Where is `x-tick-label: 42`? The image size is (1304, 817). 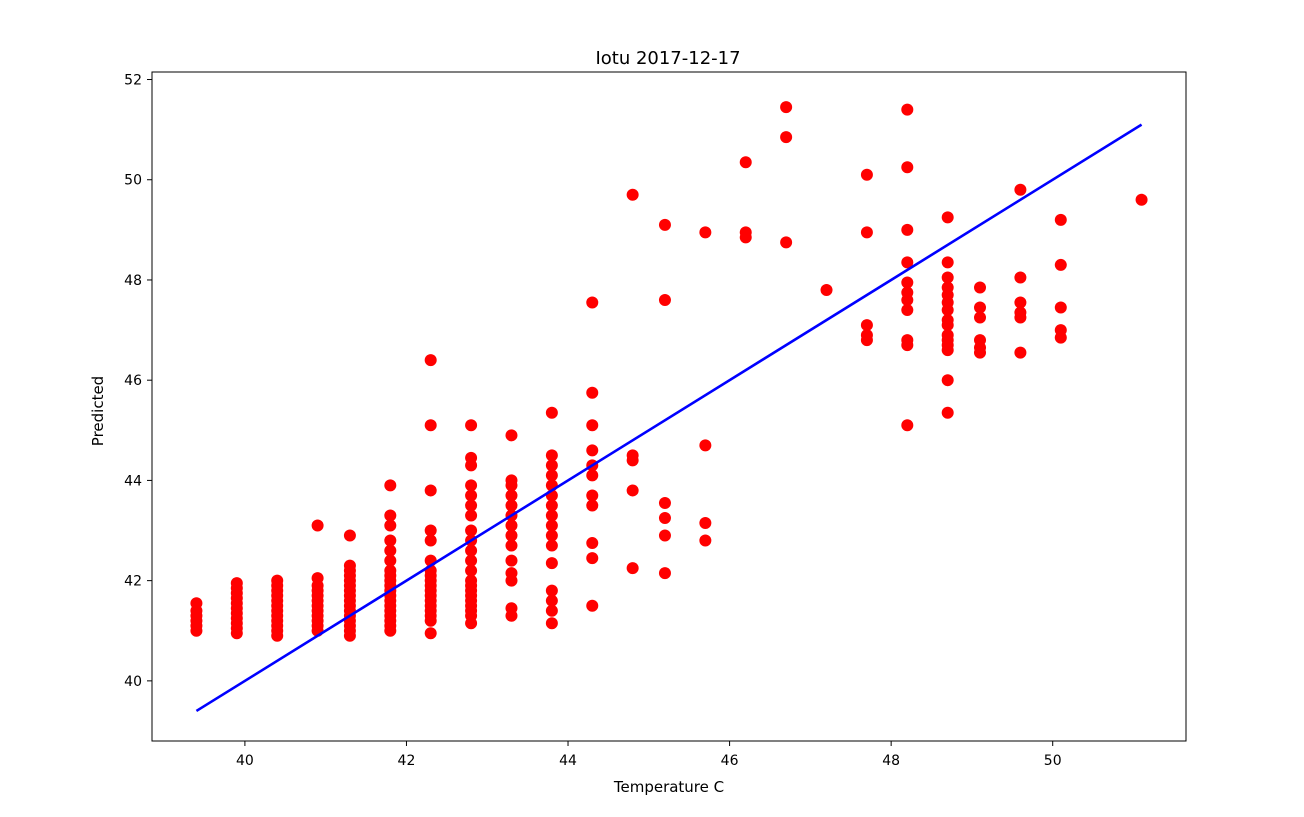
x-tick-label: 42 is located at coordinates (407, 761).